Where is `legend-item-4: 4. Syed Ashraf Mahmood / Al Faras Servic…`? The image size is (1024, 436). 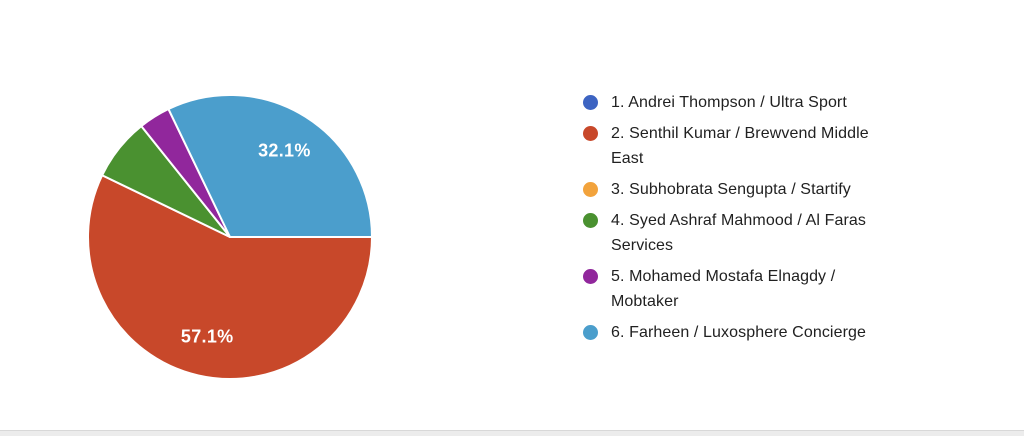
legend-item-4: 4. Syed Ashraf Mahmood / Al Faras Servic… is located at coordinates (763, 233).